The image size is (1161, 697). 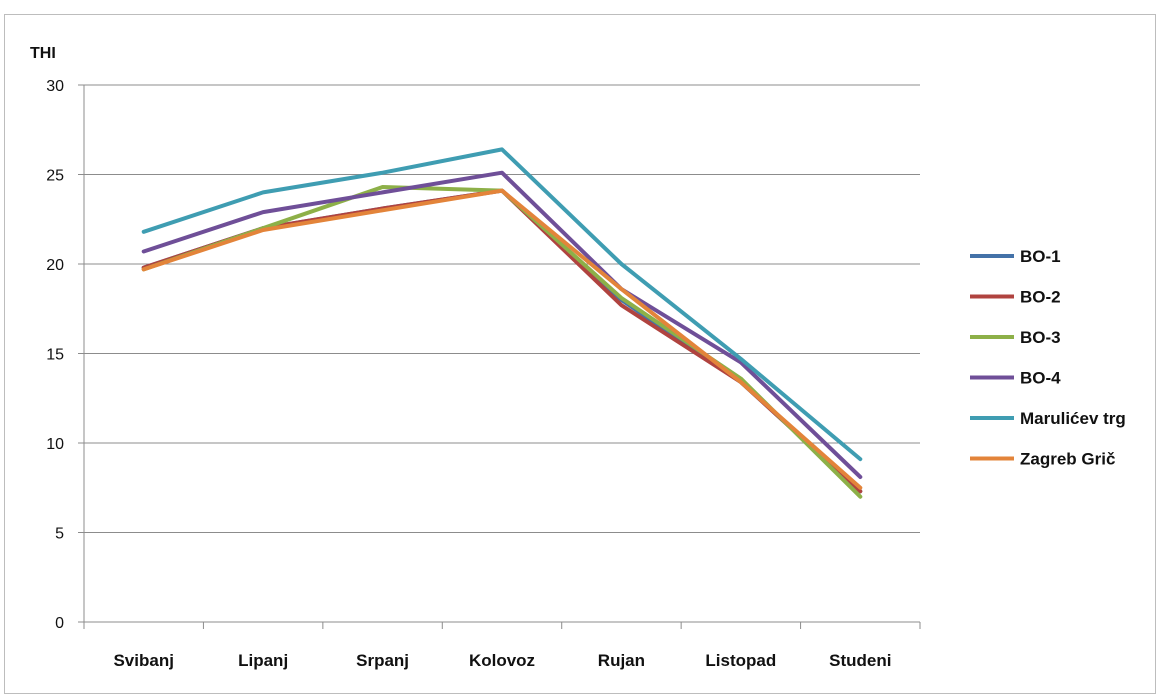 What do you see at coordinates (143, 660) in the screenshot?
I see `x-tick-label: Svibanj` at bounding box center [143, 660].